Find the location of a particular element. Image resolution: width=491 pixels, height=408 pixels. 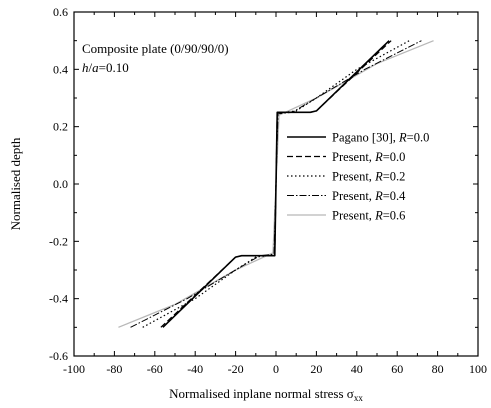

x-tick-label: 0 is located at coordinates (276, 369).